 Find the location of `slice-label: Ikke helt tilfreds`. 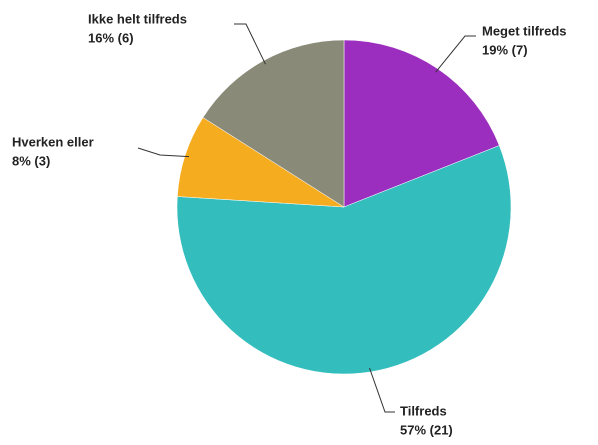

slice-label: Ikke helt tilfreds is located at coordinates (137, 18).